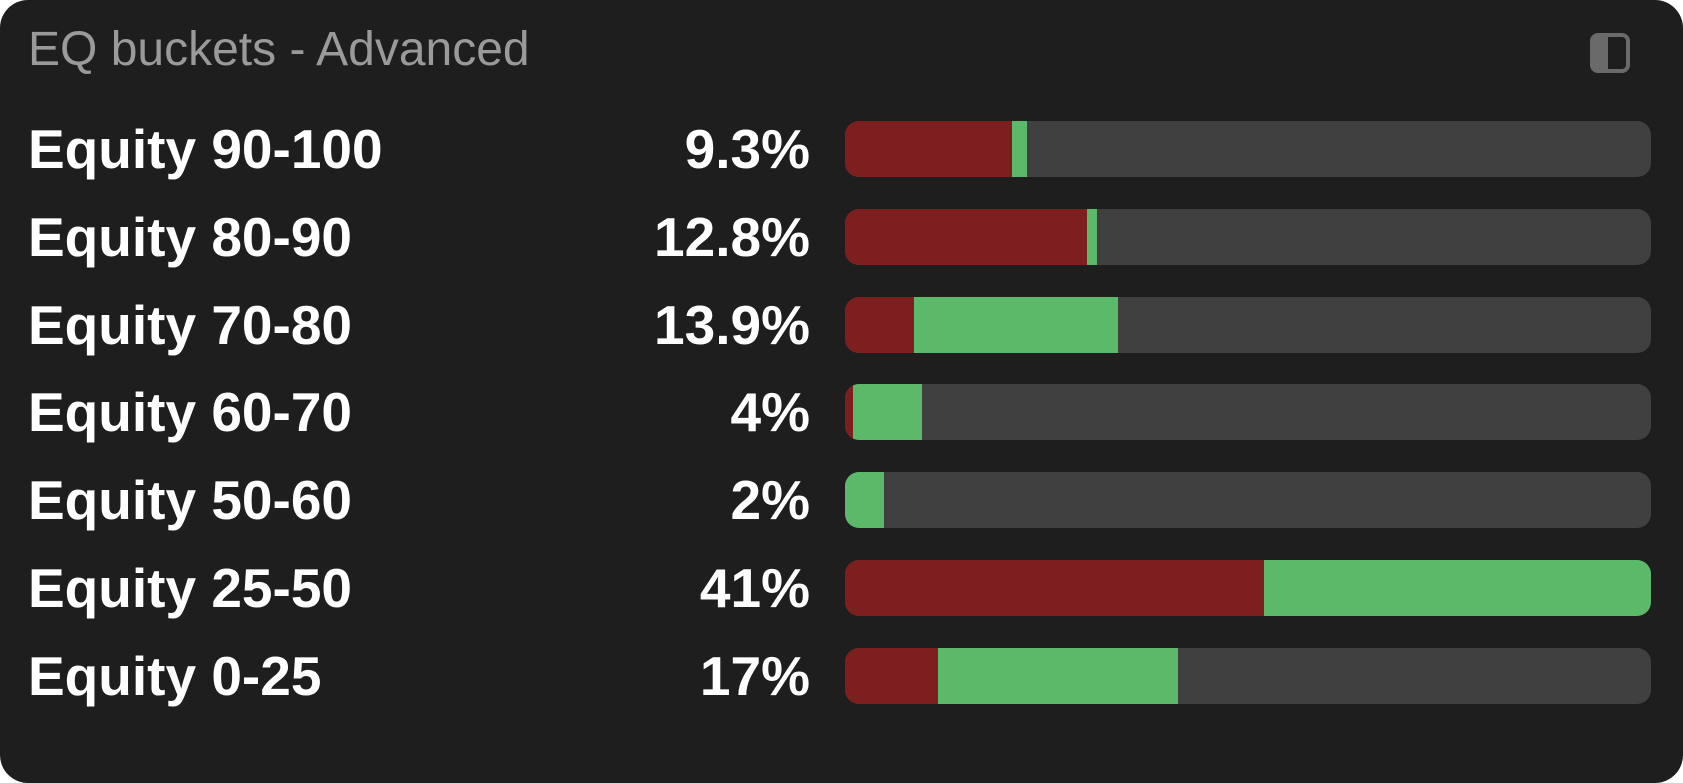  I want to click on bucket-row: Equity 70-80 13.9%, so click(841, 325).